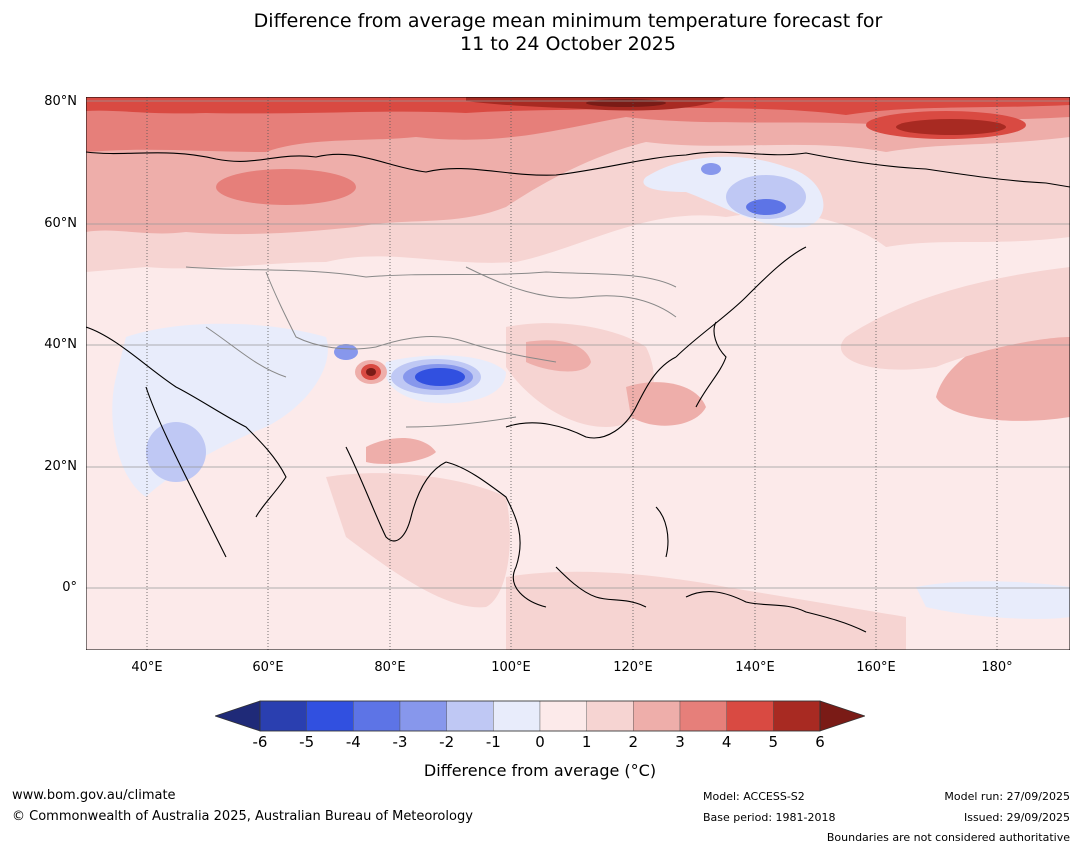 Image resolution: width=1081 pixels, height=850 pixels. What do you see at coordinates (666, 404) in the screenshot?
I see `east-china-warm-patch` at bounding box center [666, 404].